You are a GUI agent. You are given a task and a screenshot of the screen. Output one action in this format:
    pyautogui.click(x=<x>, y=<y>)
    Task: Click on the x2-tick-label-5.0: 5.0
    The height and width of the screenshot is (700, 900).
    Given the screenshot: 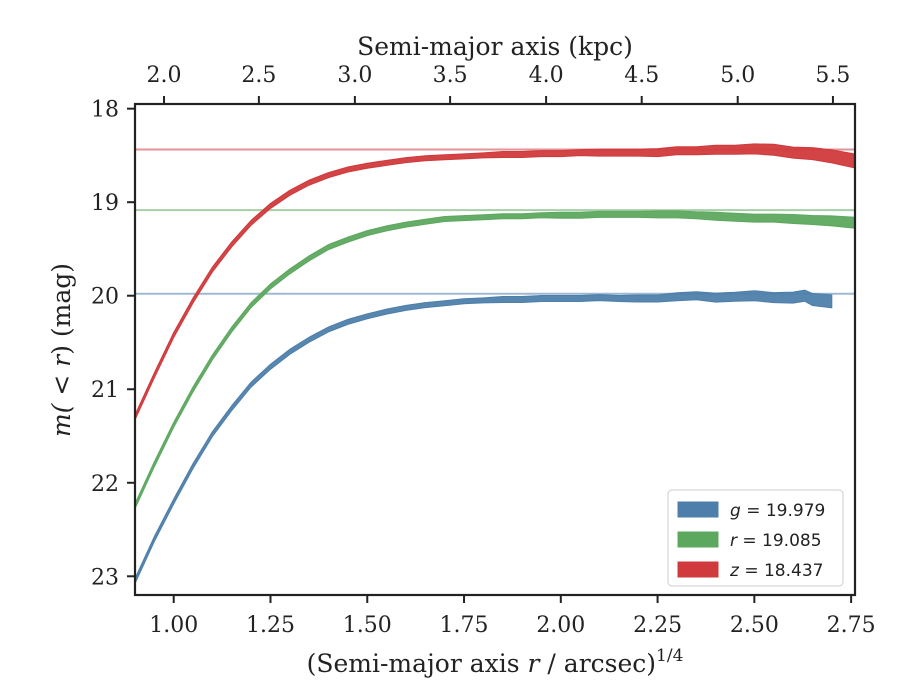 What is the action you would take?
    pyautogui.click(x=737, y=75)
    